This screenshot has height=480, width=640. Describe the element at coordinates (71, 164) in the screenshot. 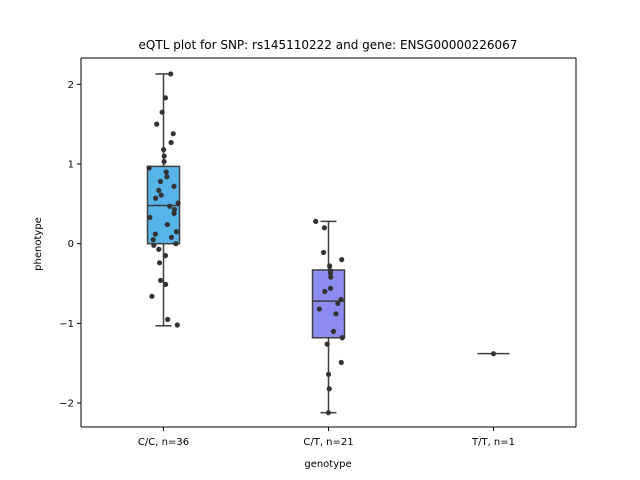

I see `y-tick-label: 1` at that location.